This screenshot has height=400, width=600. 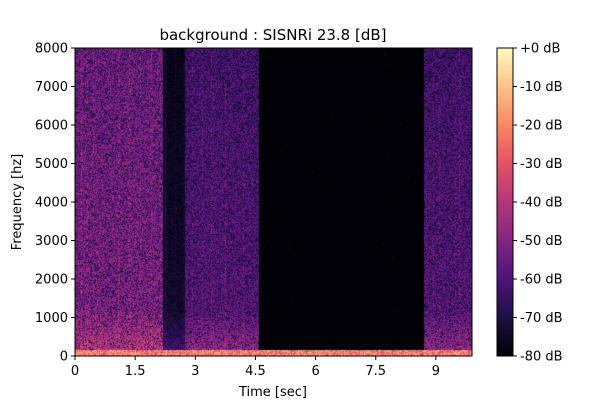 What do you see at coordinates (272, 392) in the screenshot?
I see `x-axis-label: Time [sec]` at bounding box center [272, 392].